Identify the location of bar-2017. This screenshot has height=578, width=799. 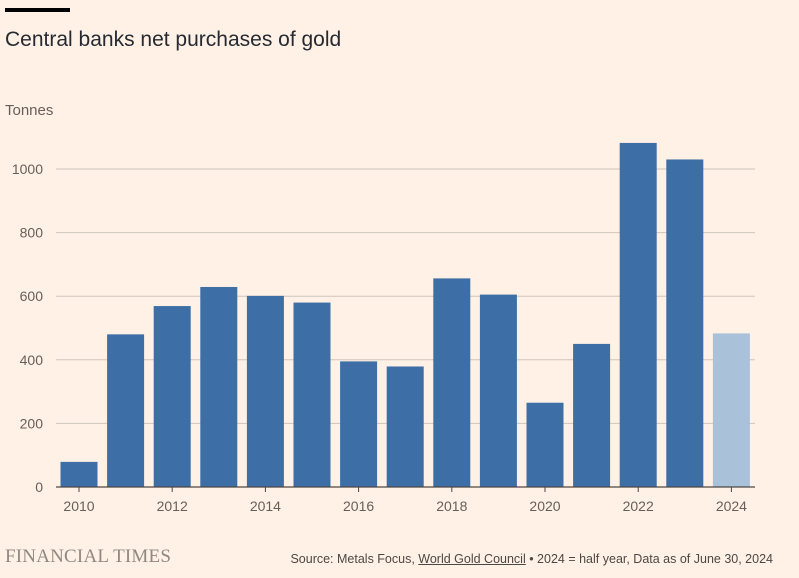
(405, 426).